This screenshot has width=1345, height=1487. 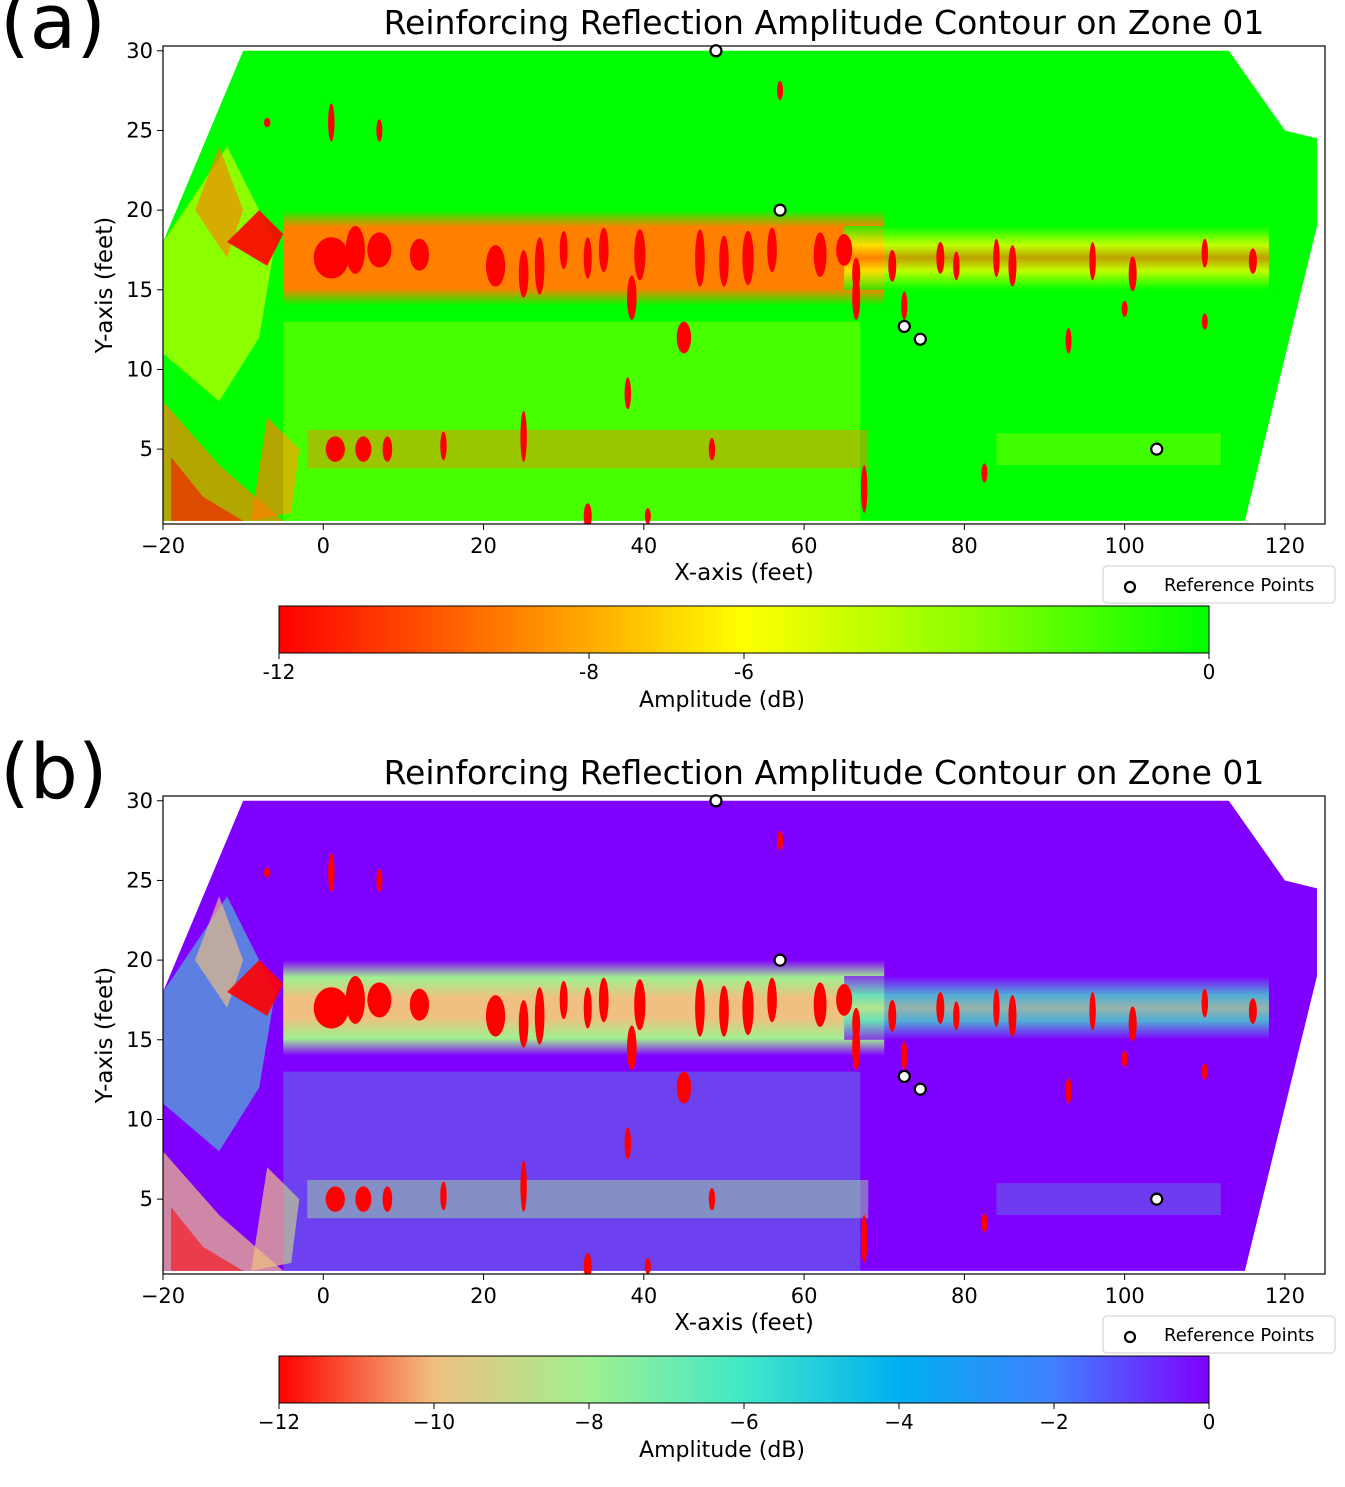 What do you see at coordinates (483, 1296) in the screenshot?
I see `x-tick-label: 20` at bounding box center [483, 1296].